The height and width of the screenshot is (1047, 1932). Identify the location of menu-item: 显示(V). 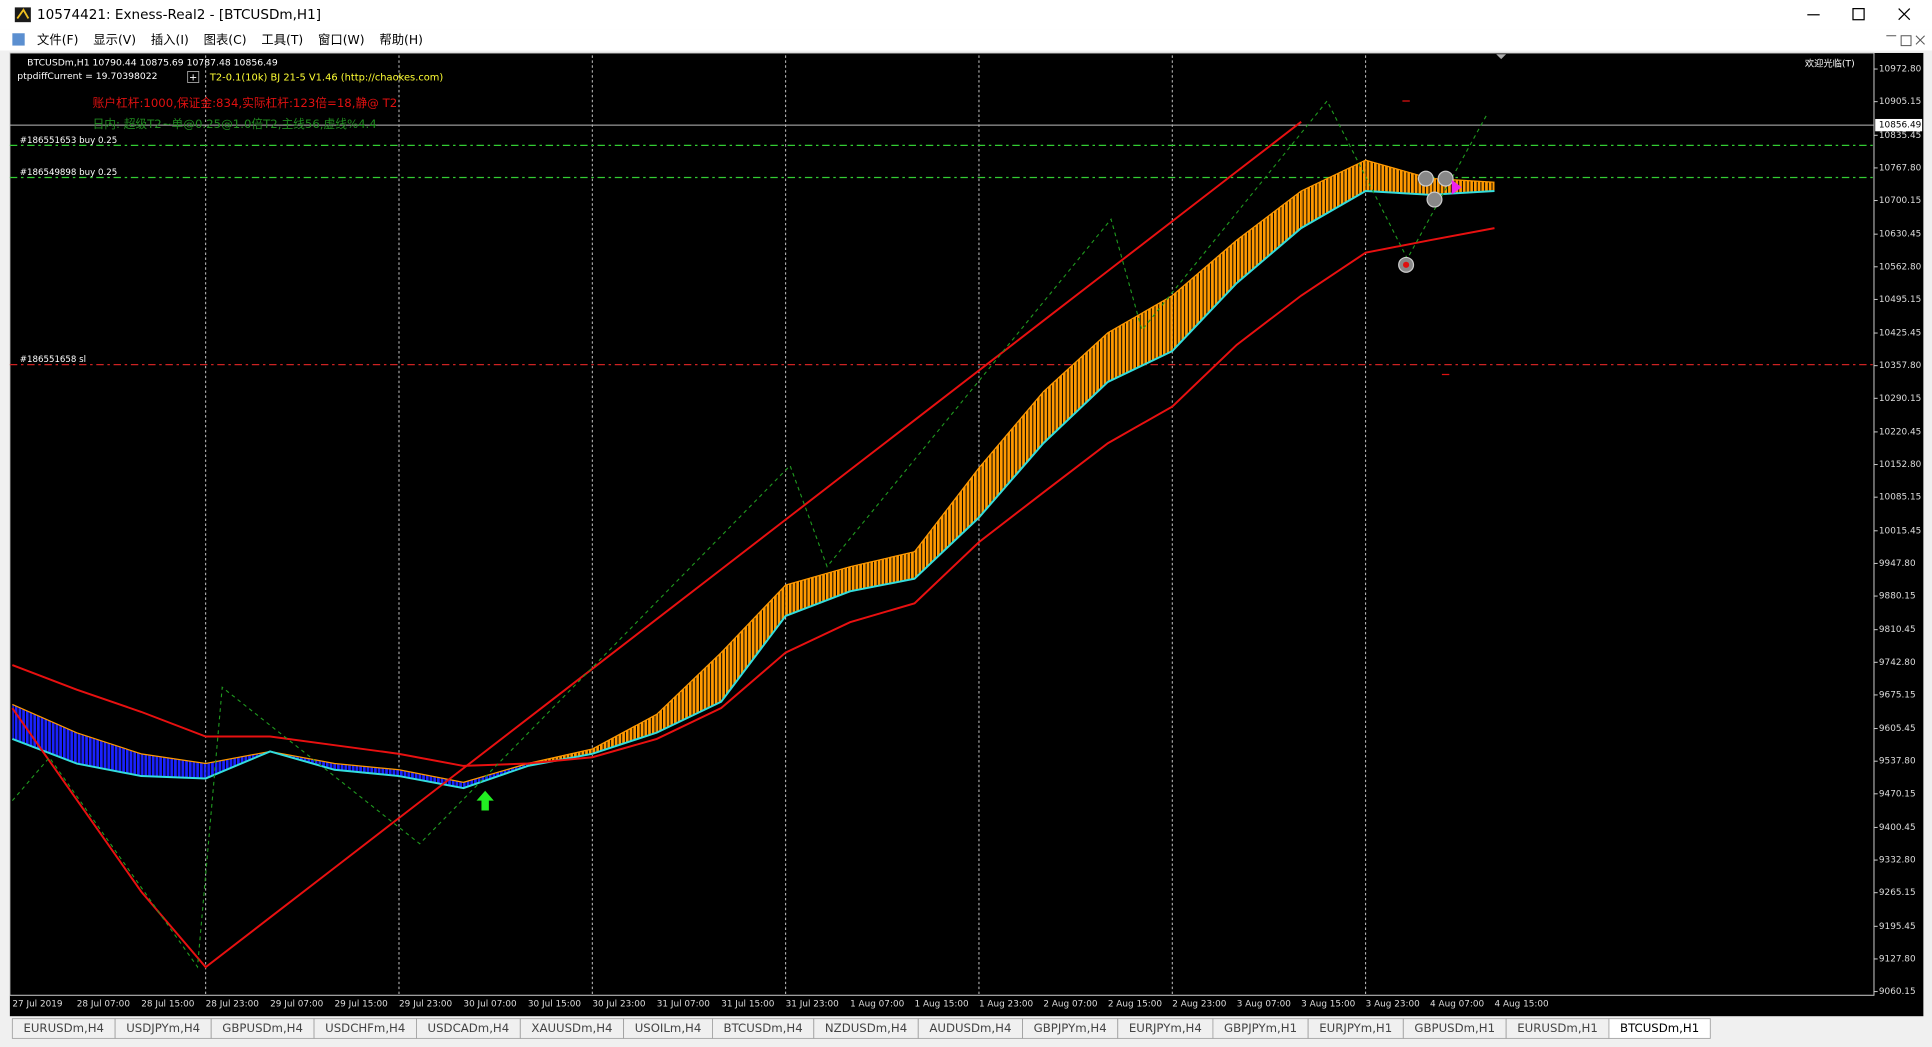
(114, 40).